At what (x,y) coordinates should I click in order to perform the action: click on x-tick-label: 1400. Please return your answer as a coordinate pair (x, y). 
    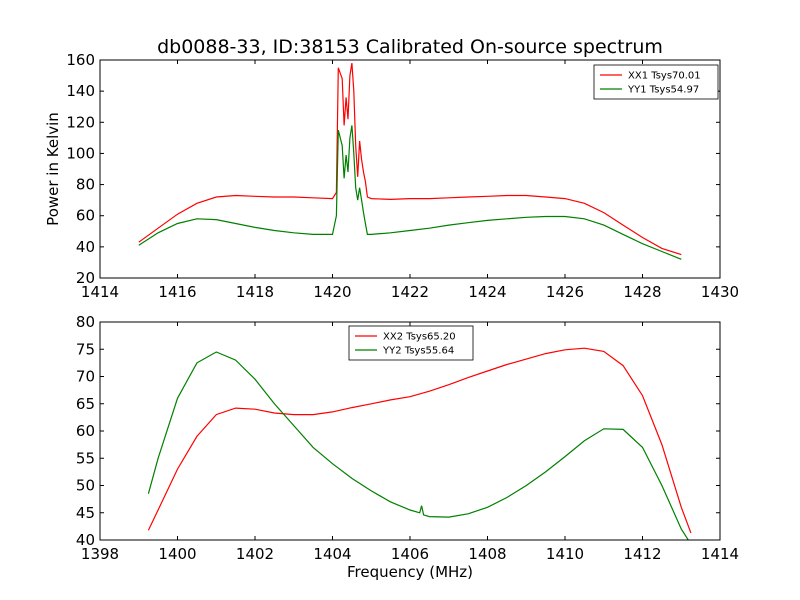
    Looking at the image, I should click on (177, 554).